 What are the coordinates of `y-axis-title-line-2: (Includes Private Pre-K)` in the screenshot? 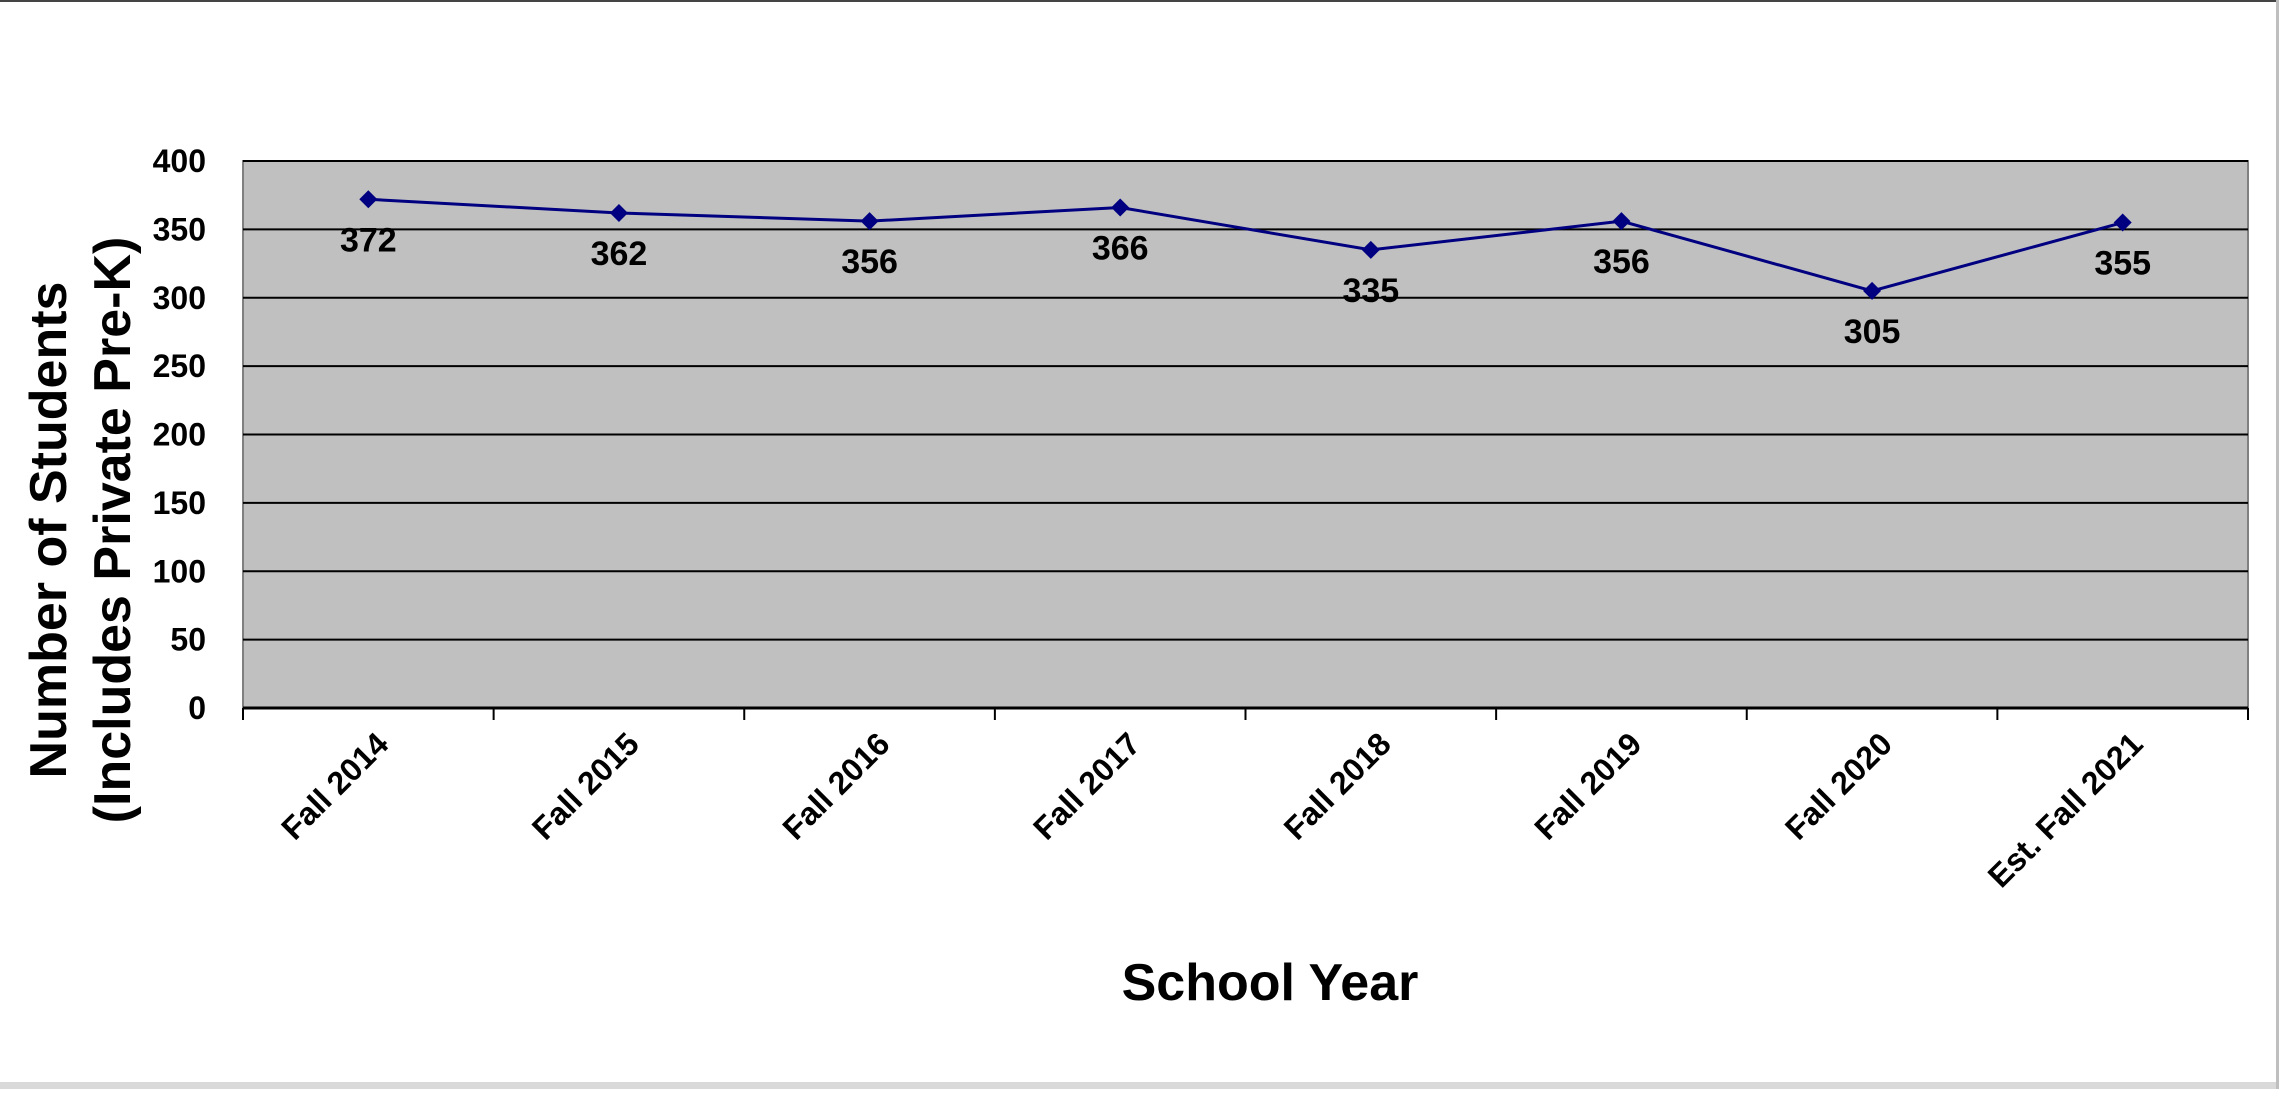 It's located at (113, 530).